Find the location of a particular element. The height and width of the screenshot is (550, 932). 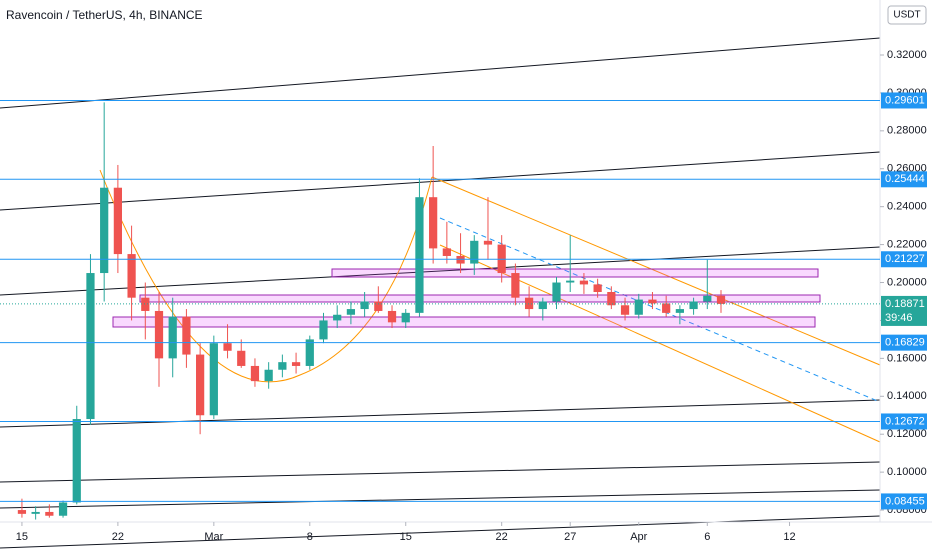

x-tick-label: Mar is located at coordinates (213, 537).